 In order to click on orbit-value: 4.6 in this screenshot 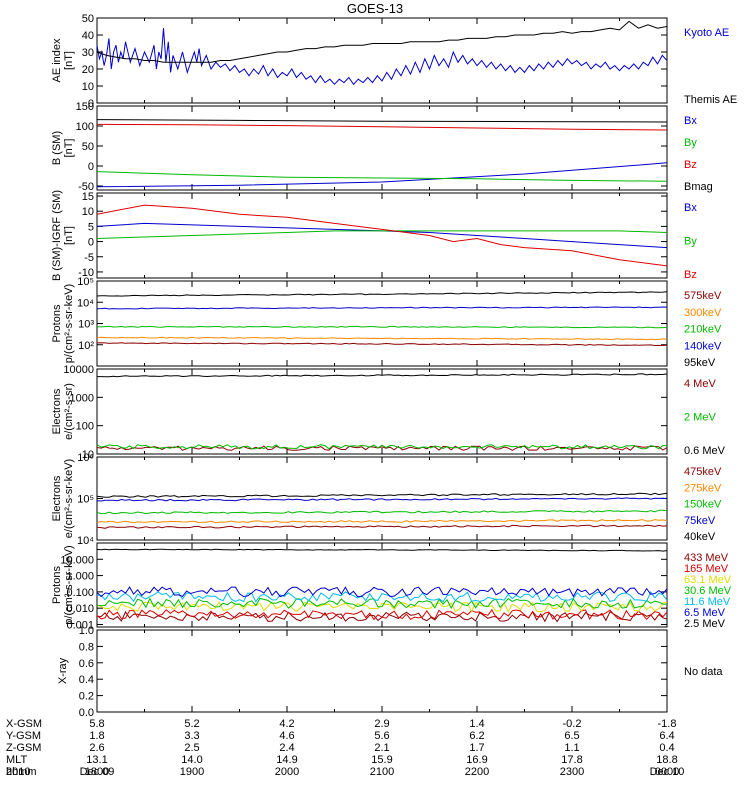, I will do `click(286, 736)`.